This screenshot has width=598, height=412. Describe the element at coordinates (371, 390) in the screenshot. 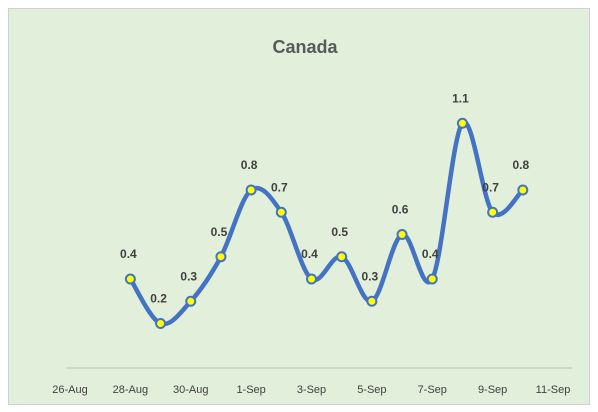

I see `x-tick-label: 5-Sep` at that location.